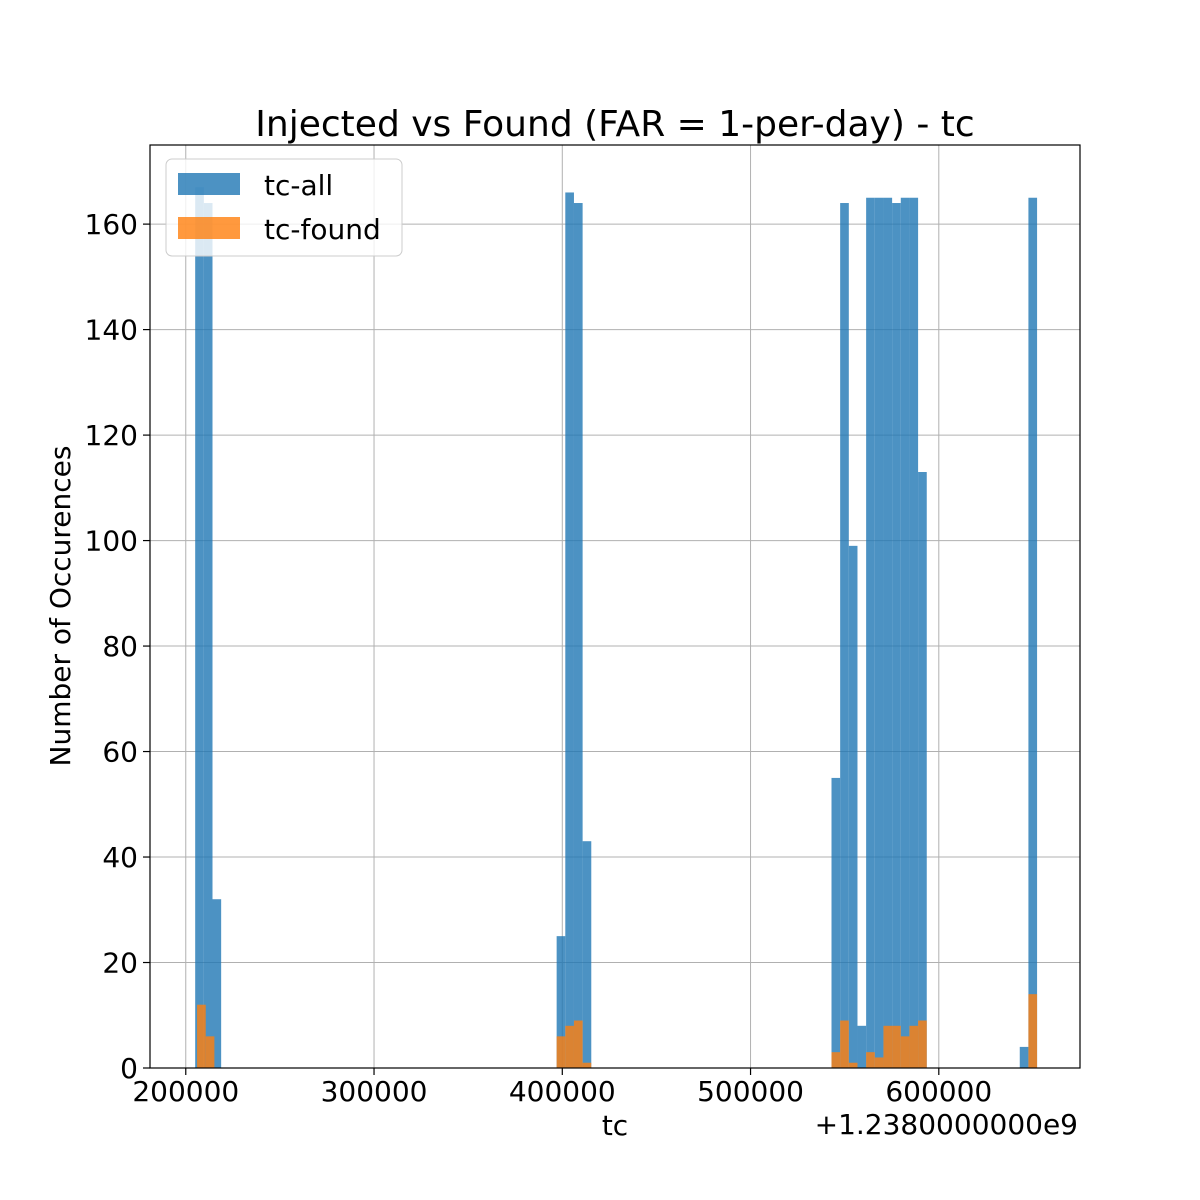  I want to click on chart-title: Injected vs Found (FAR = 1-per-day) - tc, so click(614, 124).